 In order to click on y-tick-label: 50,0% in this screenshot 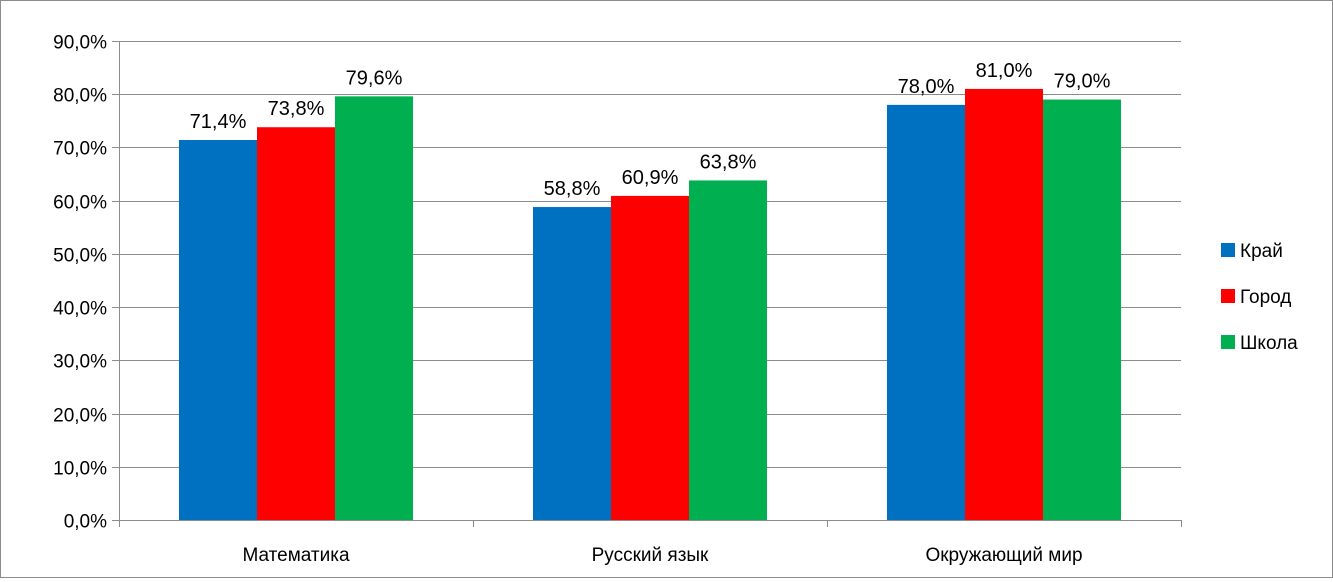, I will do `click(80, 256)`.